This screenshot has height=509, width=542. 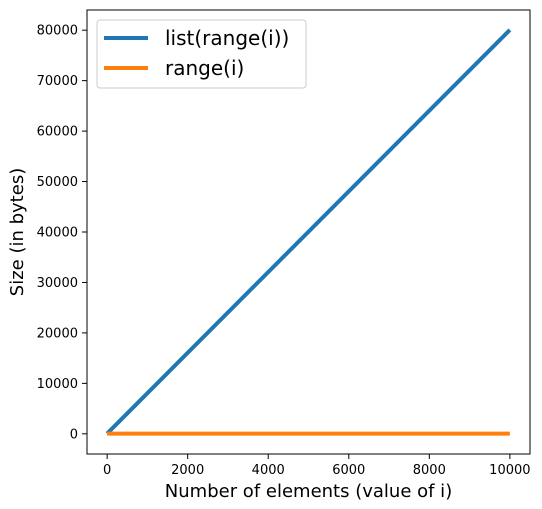 I want to click on legend-label-2: range(i), so click(x=204, y=68).